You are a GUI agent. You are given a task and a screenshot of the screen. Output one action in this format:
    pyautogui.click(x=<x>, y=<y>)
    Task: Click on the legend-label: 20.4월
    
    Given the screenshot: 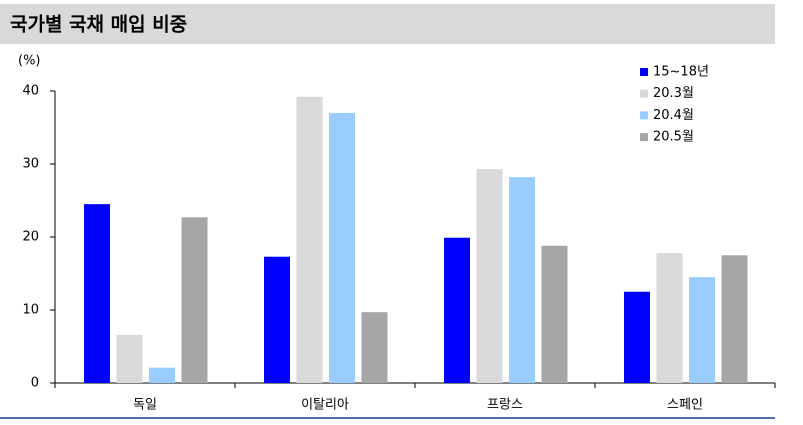 What is the action you would take?
    pyautogui.click(x=673, y=115)
    